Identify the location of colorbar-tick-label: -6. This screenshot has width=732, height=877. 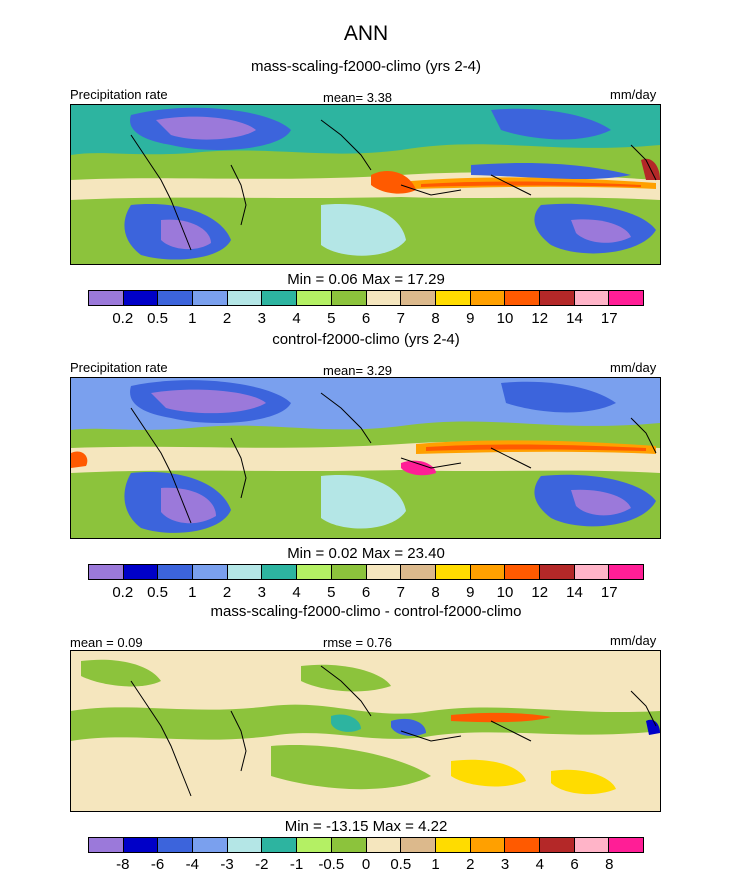
(157, 864).